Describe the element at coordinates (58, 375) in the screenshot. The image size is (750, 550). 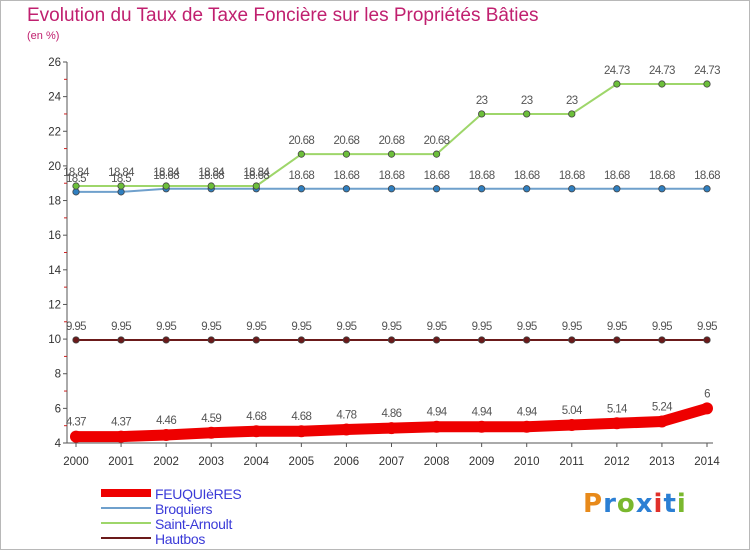
I see `y-tick-label: 8` at that location.